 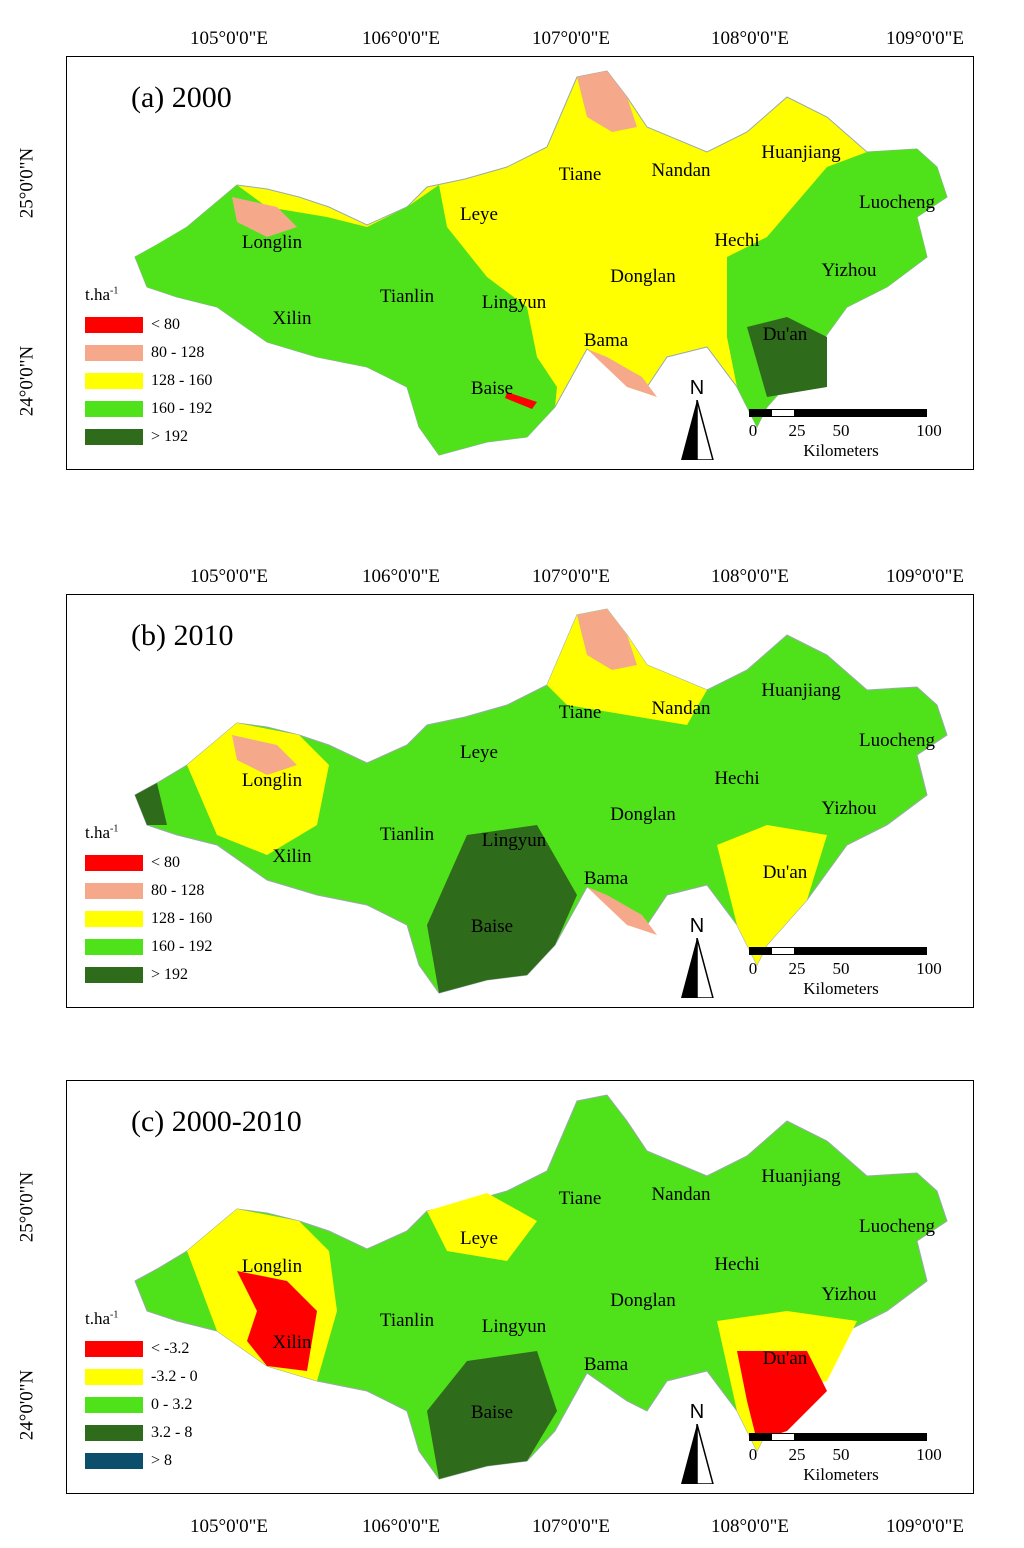 I want to click on legend-label: 3.2 - 8, so click(x=172, y=1432).